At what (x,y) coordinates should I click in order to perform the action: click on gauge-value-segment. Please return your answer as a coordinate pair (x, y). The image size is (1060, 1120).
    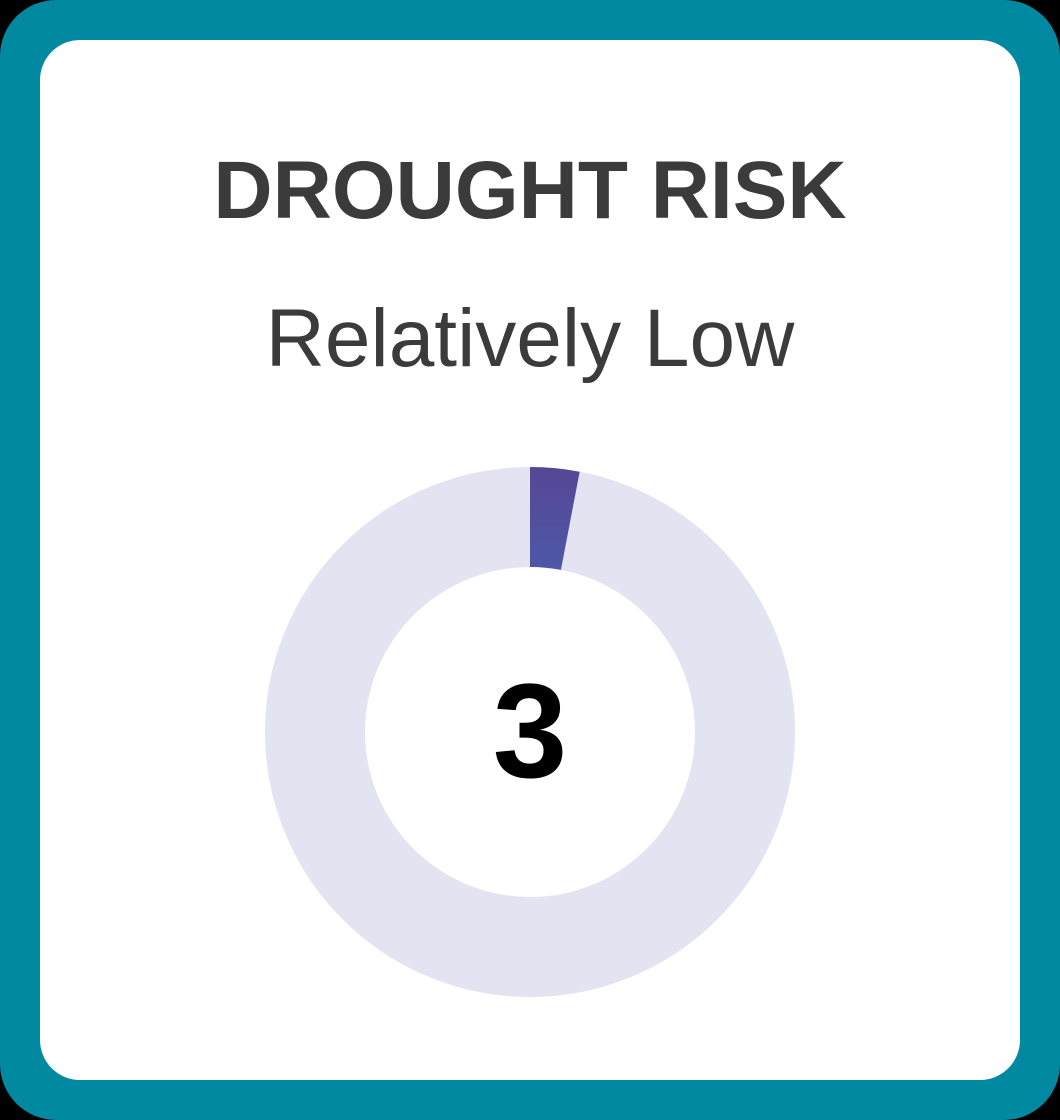
    Looking at the image, I should click on (554, 519).